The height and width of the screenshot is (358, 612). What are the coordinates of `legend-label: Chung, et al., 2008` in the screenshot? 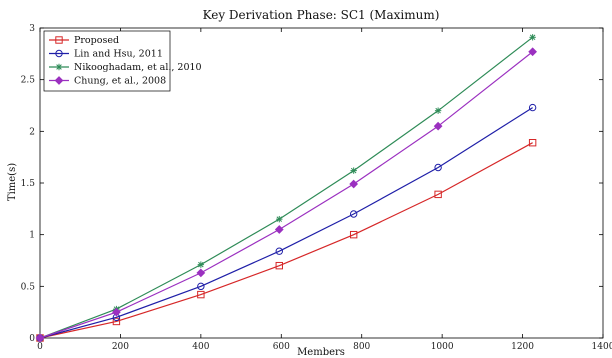 It's located at (120, 81).